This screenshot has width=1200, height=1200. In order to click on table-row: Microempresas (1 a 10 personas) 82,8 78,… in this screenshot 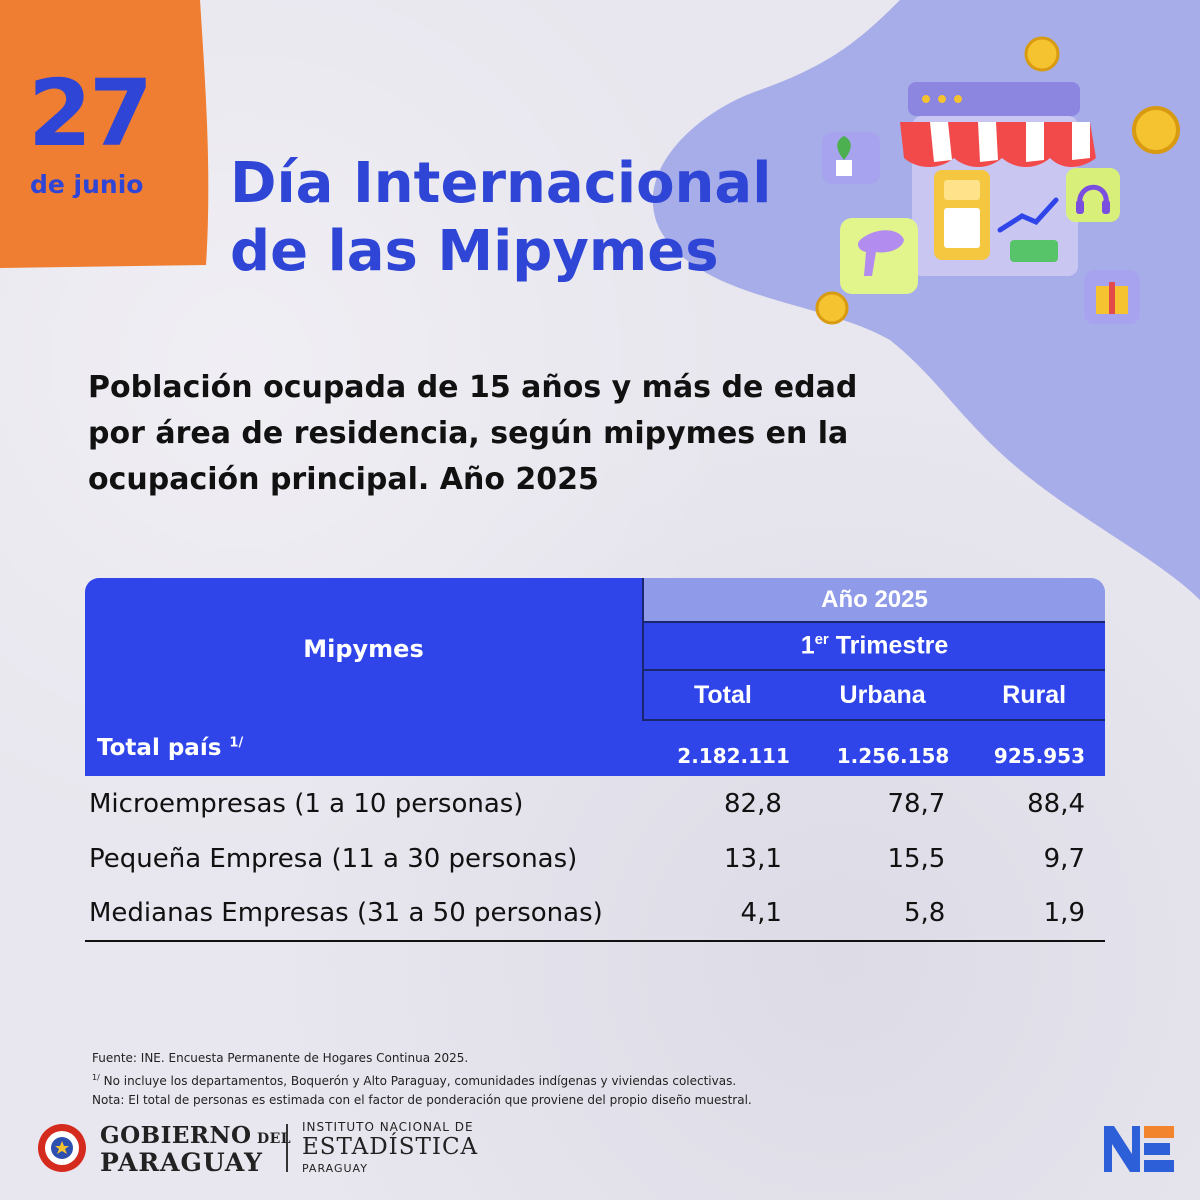, I will do `click(595, 803)`.